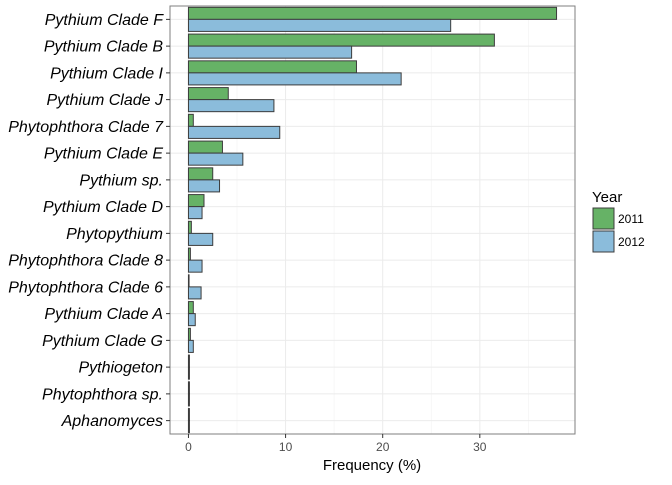 This screenshot has height=485, width=672. Describe the element at coordinates (103, 47) in the screenshot. I see `category-label: Pythium Clade B` at that location.